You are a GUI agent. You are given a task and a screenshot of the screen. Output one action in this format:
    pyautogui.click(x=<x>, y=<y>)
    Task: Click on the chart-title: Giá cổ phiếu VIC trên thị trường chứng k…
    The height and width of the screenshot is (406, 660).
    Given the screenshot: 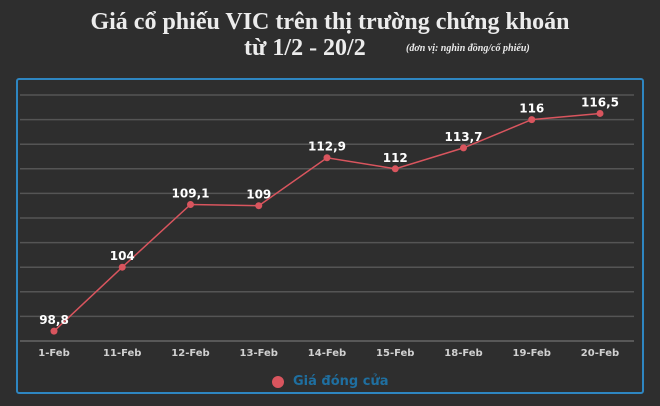 What is the action you would take?
    pyautogui.click(x=330, y=22)
    